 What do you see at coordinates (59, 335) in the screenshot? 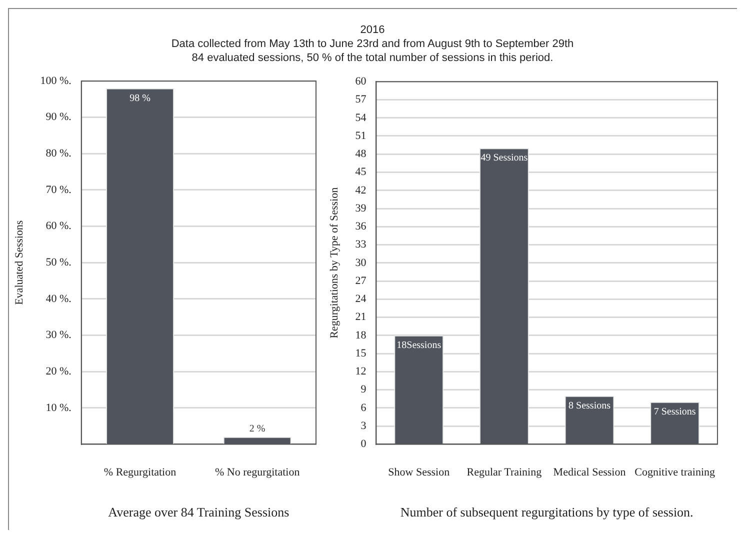
I see `y-tick-label: 30 %.` at bounding box center [59, 335].